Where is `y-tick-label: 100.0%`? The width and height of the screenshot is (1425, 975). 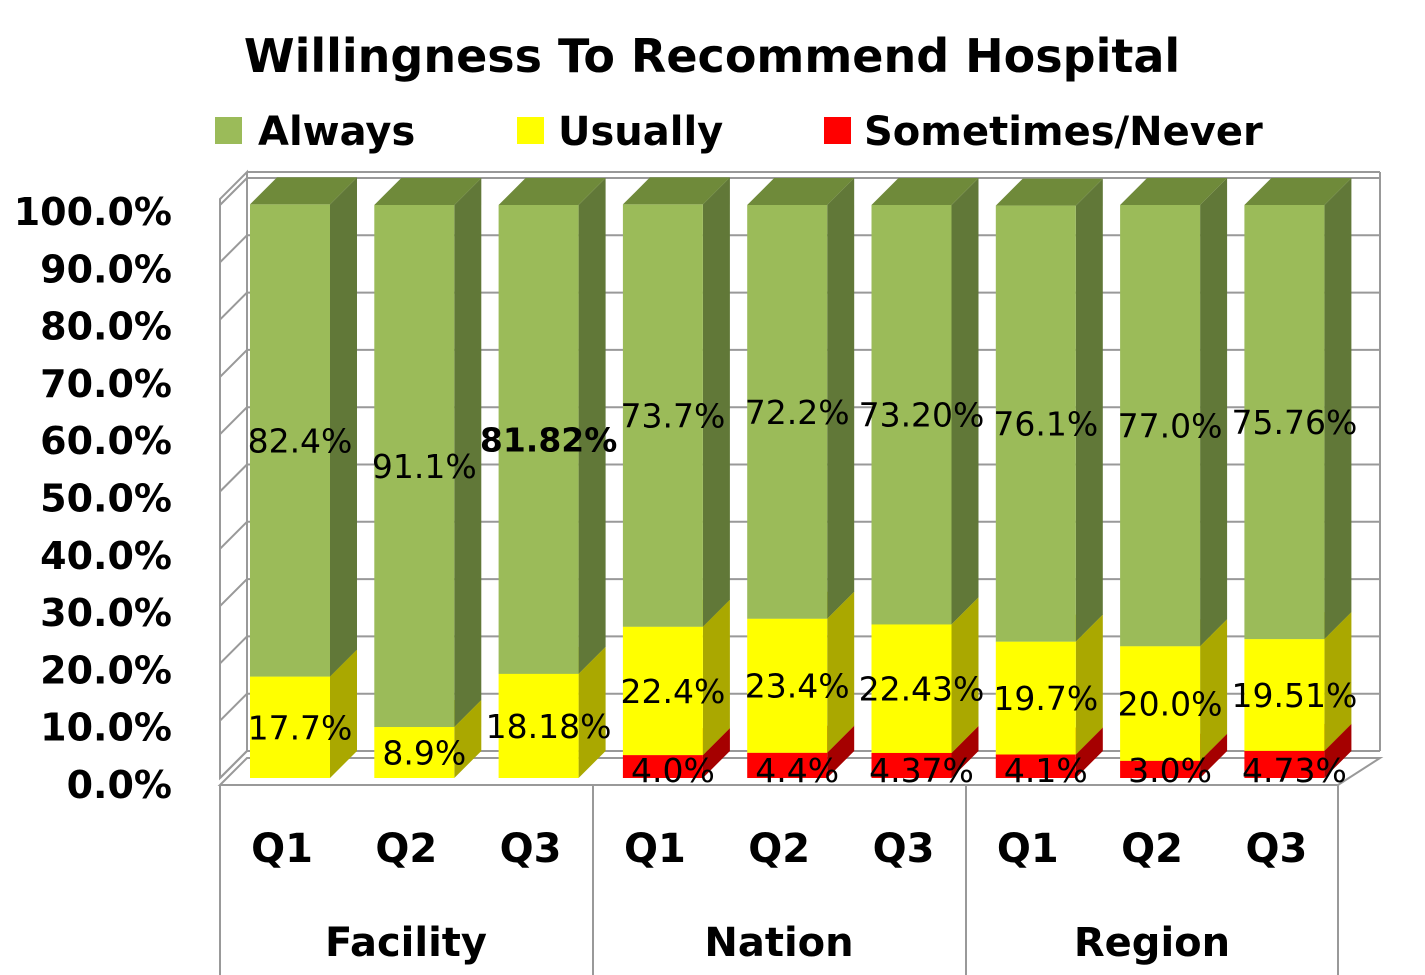 y-tick-label: 100.0% is located at coordinates (93, 212).